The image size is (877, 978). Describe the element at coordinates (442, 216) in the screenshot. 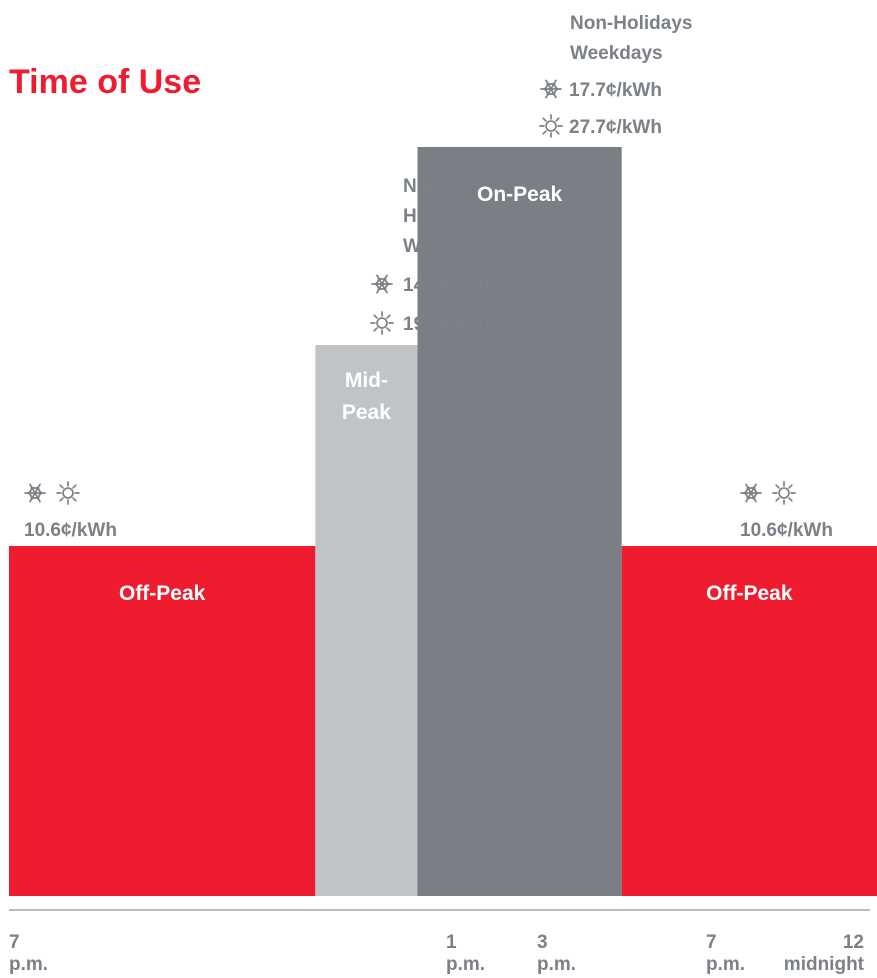

I see `header-mid-peak-1: Holidays` at that location.